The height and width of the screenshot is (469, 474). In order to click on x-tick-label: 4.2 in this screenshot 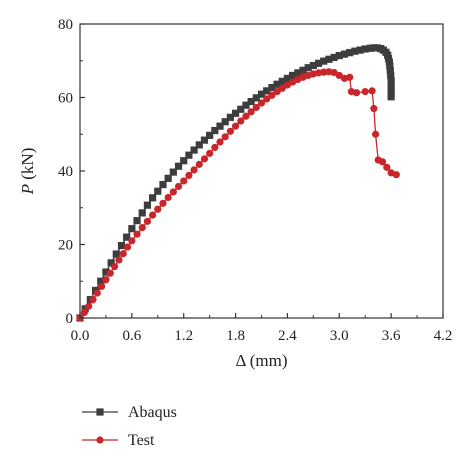, I will do `click(443, 336)`.